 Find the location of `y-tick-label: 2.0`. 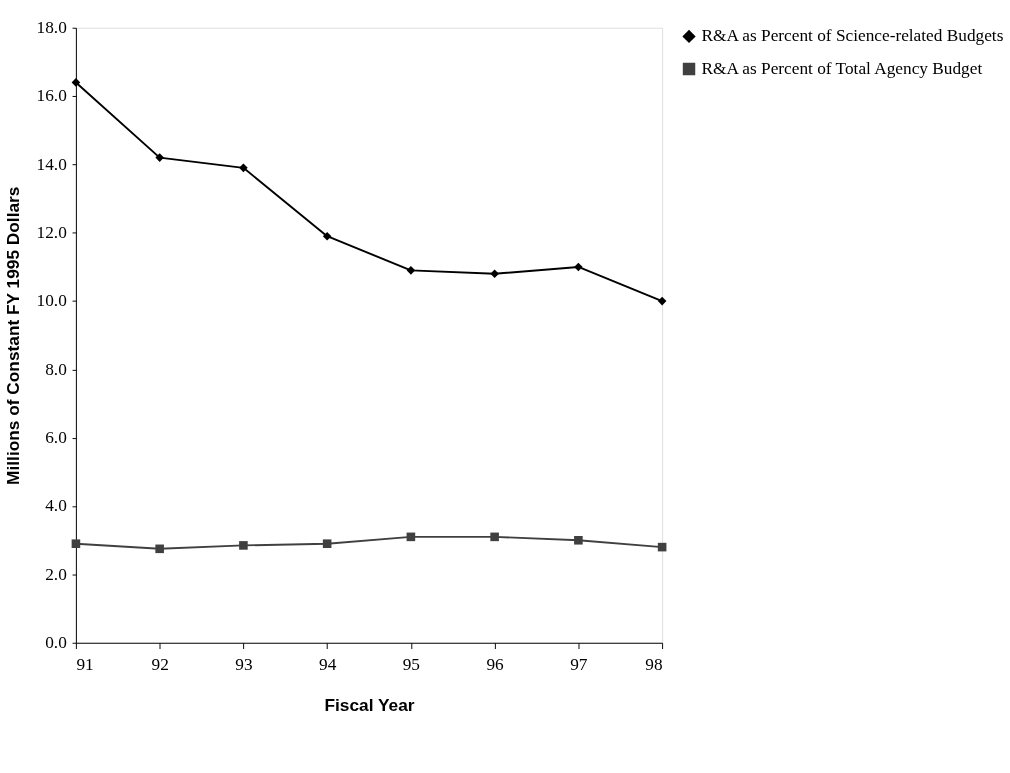

y-tick-label: 2.0 is located at coordinates (56, 574).